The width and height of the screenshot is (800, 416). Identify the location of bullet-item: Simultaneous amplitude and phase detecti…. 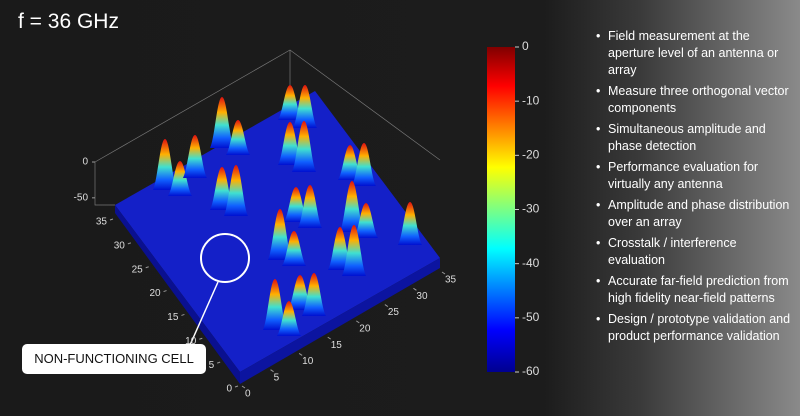
(694, 138).